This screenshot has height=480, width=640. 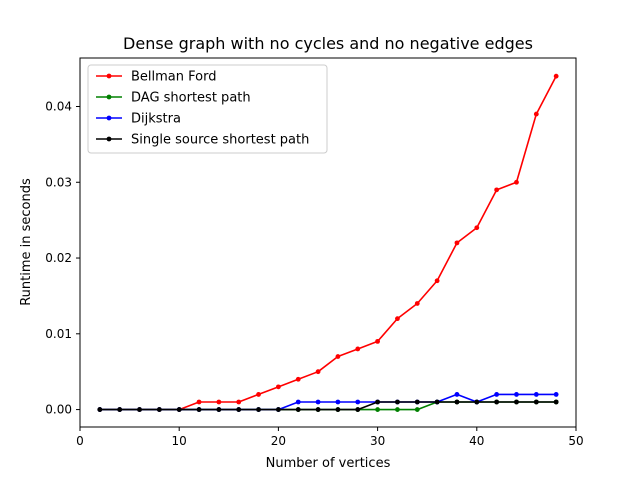 What do you see at coordinates (330, 437) in the screenshot?
I see `x-axis: 0 10 20 30 40 50` at bounding box center [330, 437].